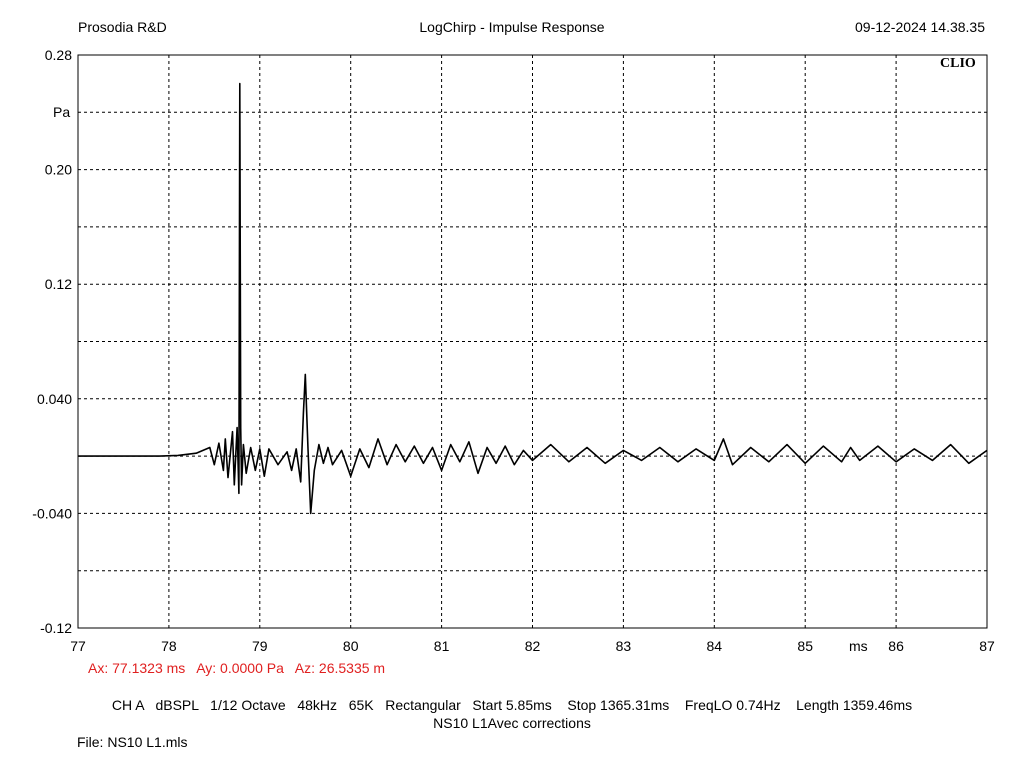 The height and width of the screenshot is (768, 1024). I want to click on x-tick-label: 79, so click(260, 646).